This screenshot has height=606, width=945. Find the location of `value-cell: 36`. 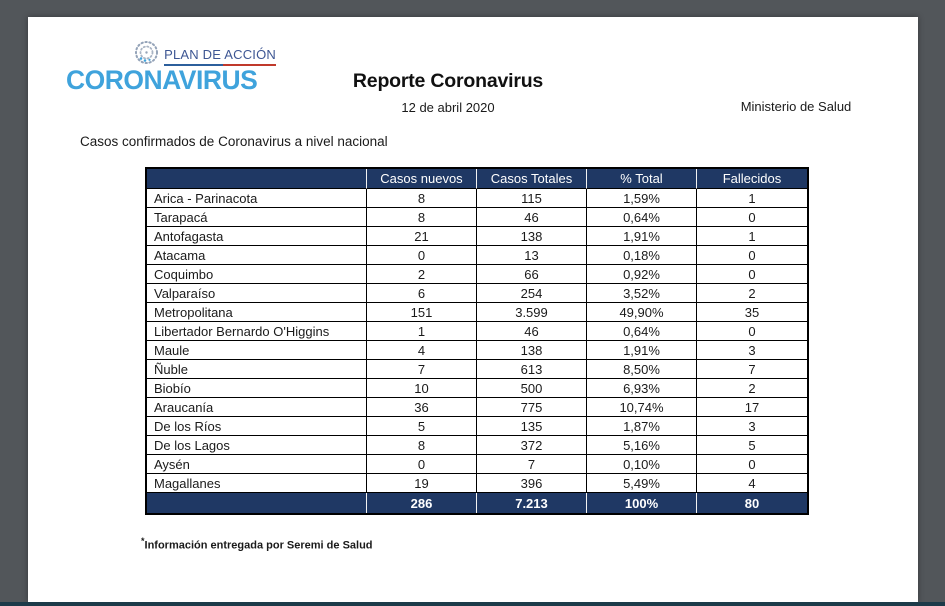

value-cell: 36 is located at coordinates (422, 407).